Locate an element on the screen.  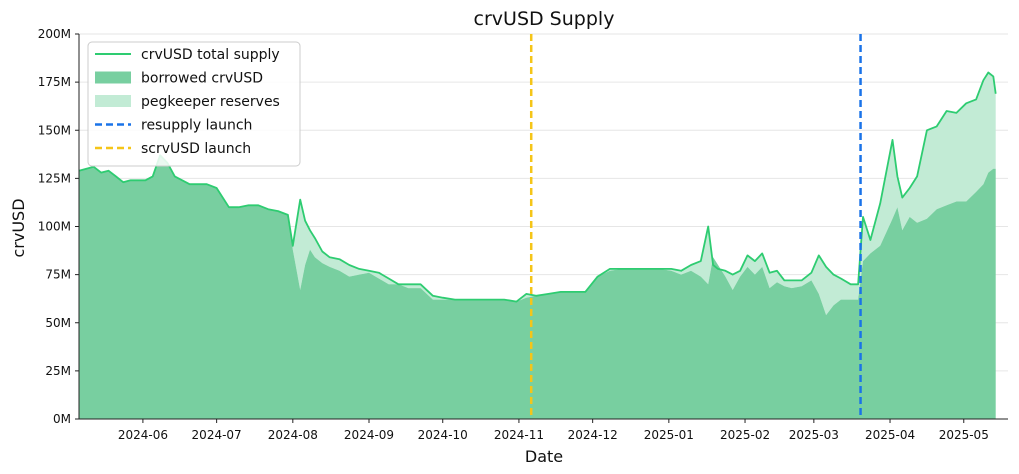
y-tick-label: 0M is located at coordinates (62, 419).